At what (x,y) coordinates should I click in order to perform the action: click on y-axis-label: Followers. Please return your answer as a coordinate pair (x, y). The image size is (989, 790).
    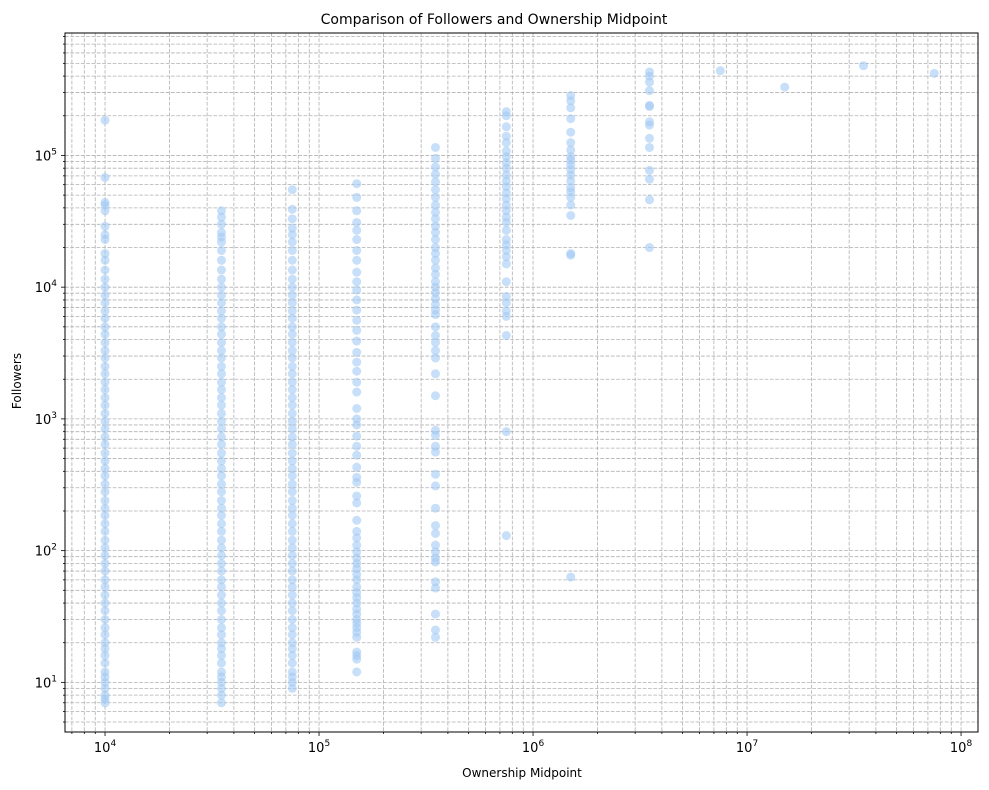
    Looking at the image, I should click on (17, 381).